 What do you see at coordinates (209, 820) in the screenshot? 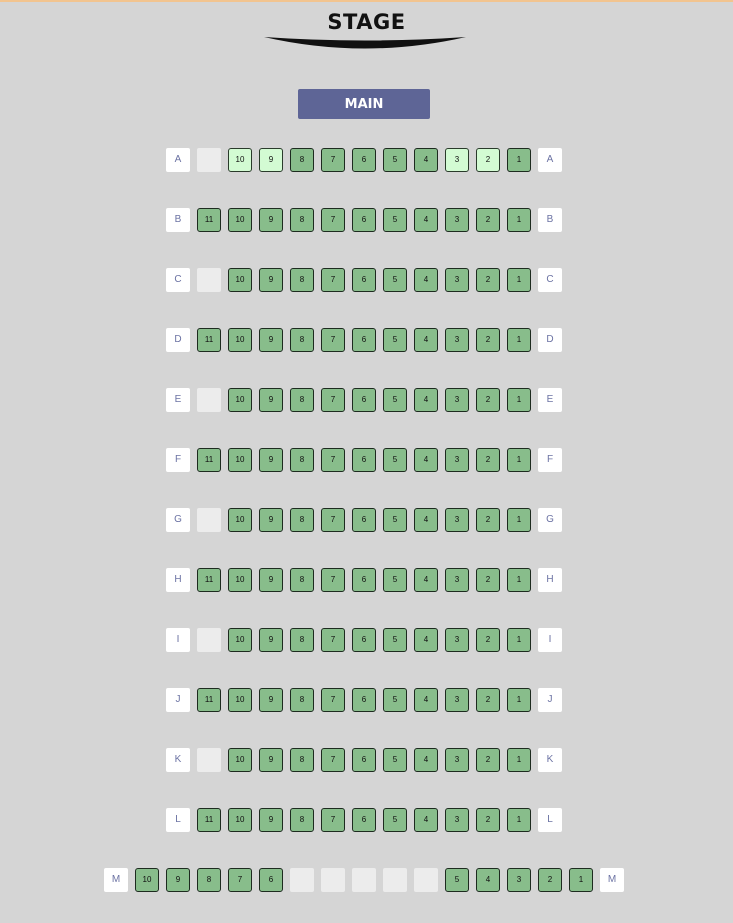
I see `seat: 11` at bounding box center [209, 820].